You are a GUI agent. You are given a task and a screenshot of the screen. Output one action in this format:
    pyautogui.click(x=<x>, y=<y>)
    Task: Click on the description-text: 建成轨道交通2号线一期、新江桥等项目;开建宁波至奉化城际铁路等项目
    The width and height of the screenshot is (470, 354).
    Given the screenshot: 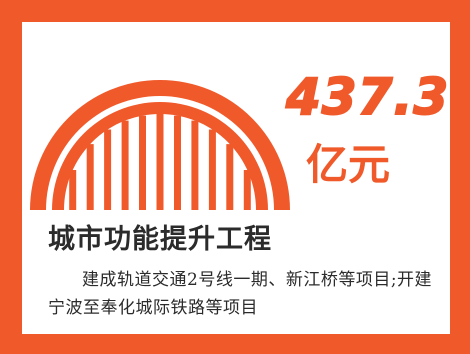 What is the action you would take?
    pyautogui.click(x=240, y=294)
    